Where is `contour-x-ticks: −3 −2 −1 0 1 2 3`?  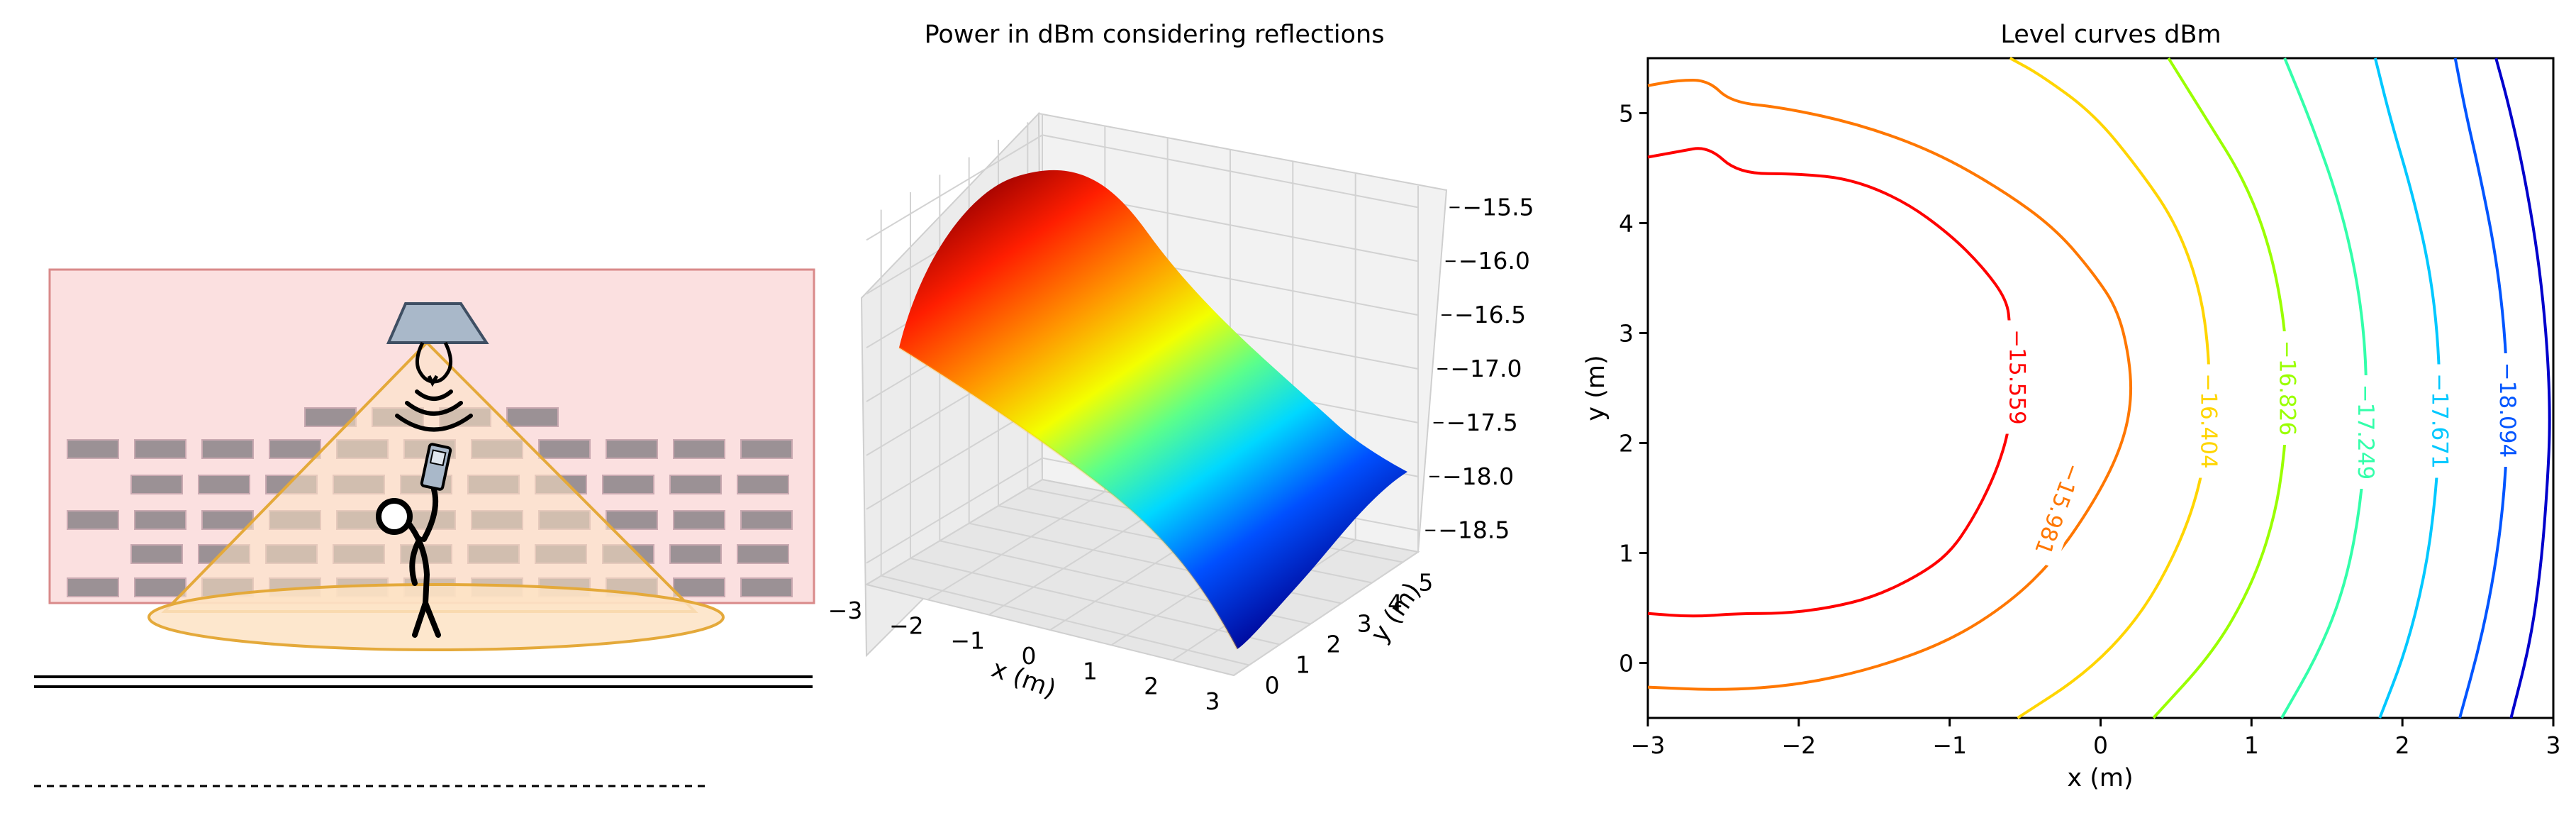 contour-x-ticks: −3 −2 −1 0 1 2 3 is located at coordinates (2096, 738).